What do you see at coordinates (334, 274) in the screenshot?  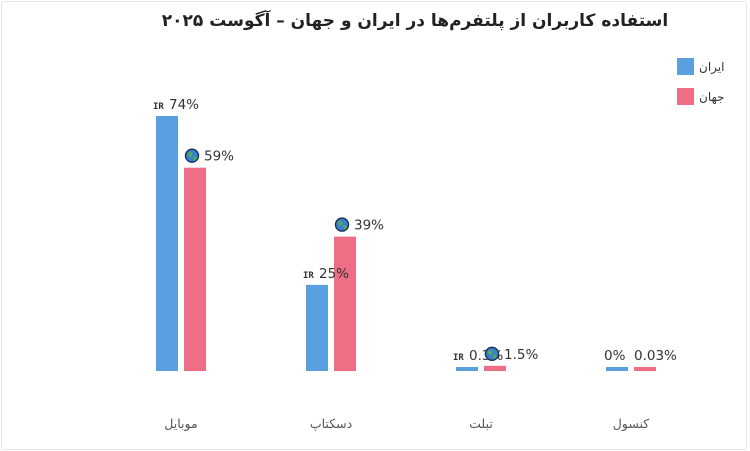 I see `value-label-1-0: 25%` at bounding box center [334, 274].